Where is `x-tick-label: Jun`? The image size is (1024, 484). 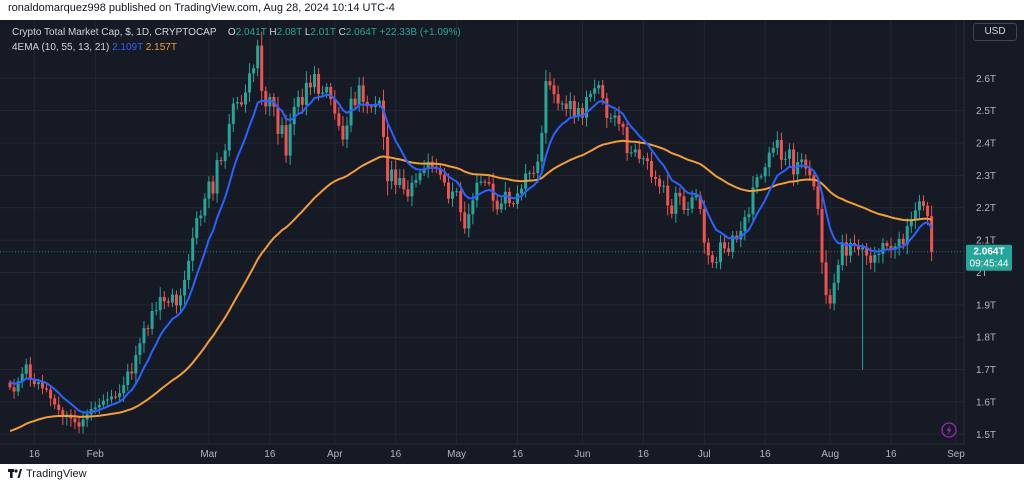
x-tick-label: Jun is located at coordinates (582, 454).